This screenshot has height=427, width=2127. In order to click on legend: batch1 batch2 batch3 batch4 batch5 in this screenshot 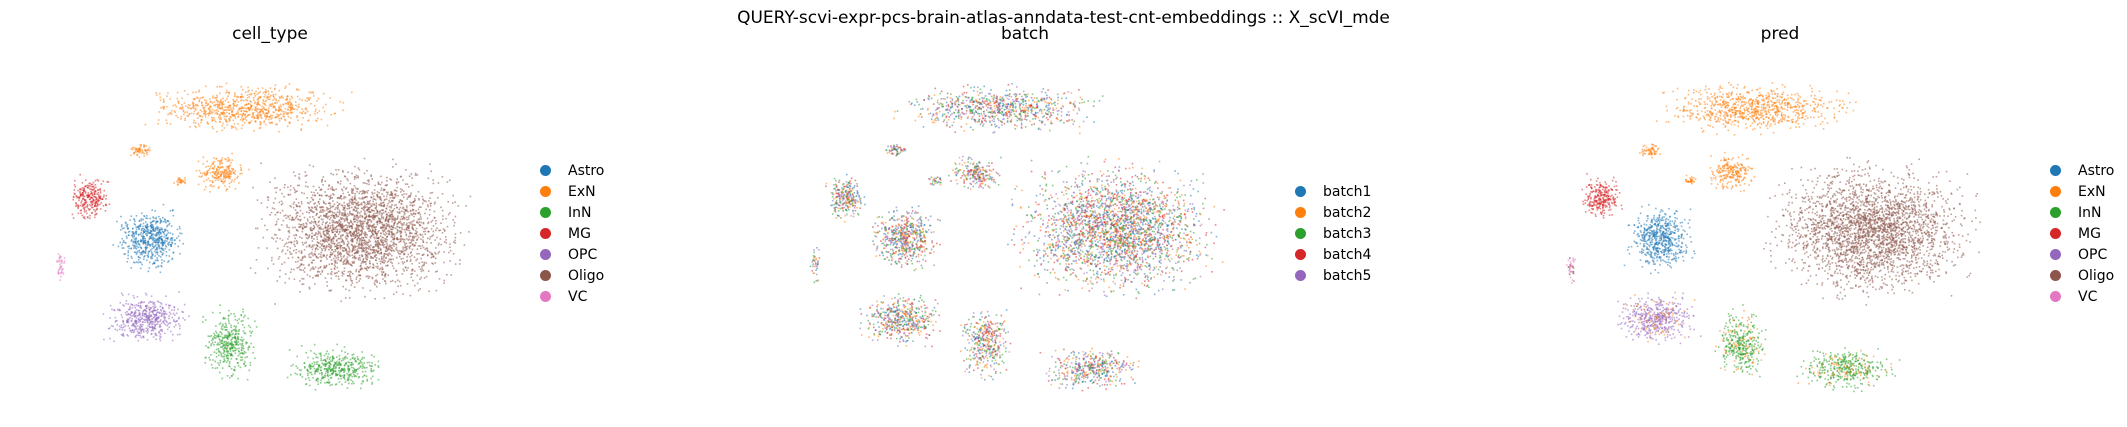, I will do `click(1333, 233)`.